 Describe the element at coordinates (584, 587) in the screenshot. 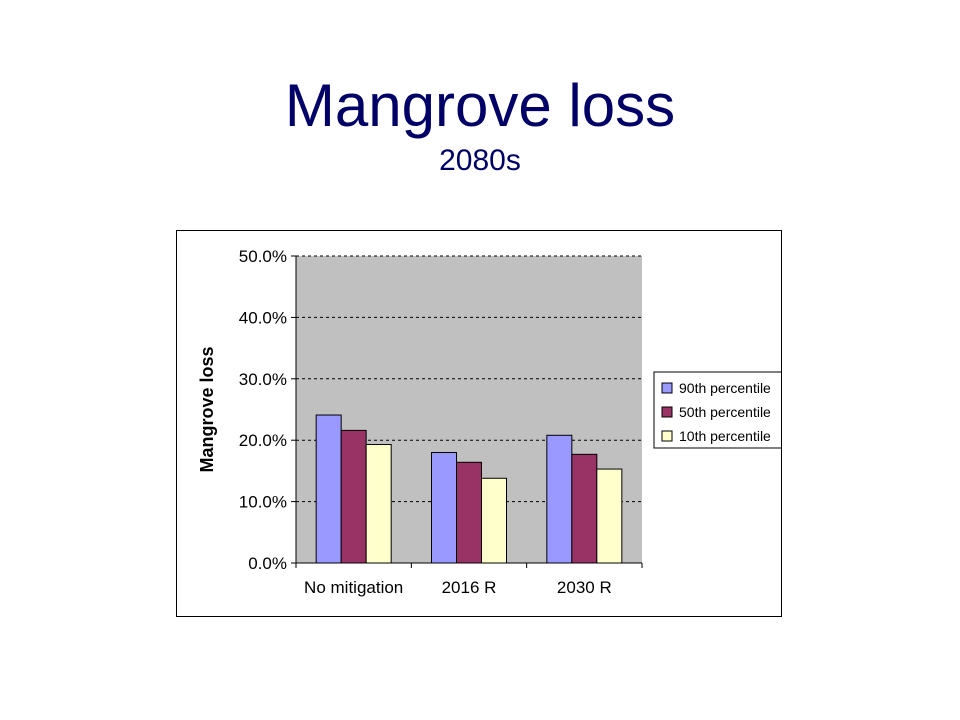

I see `x-tick-label: 2030 R` at that location.